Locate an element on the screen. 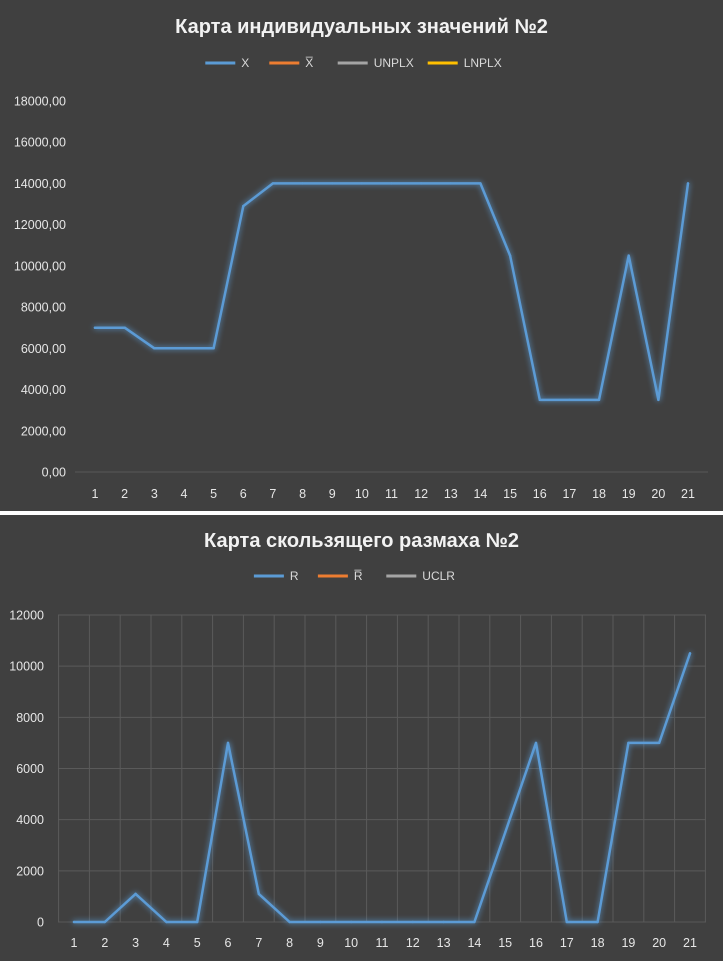  y-tick-label: 0,00 is located at coordinates (54, 473).